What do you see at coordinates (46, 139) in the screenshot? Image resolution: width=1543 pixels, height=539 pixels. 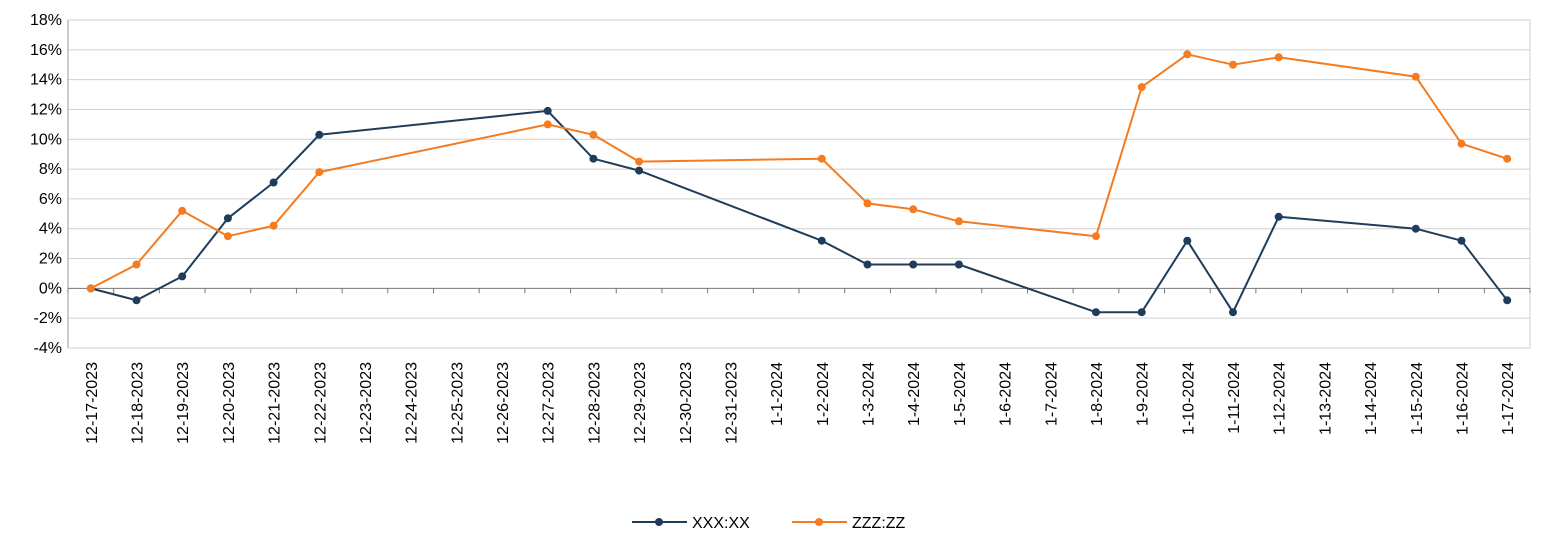 I see `y-tick-label: 10%` at bounding box center [46, 139].